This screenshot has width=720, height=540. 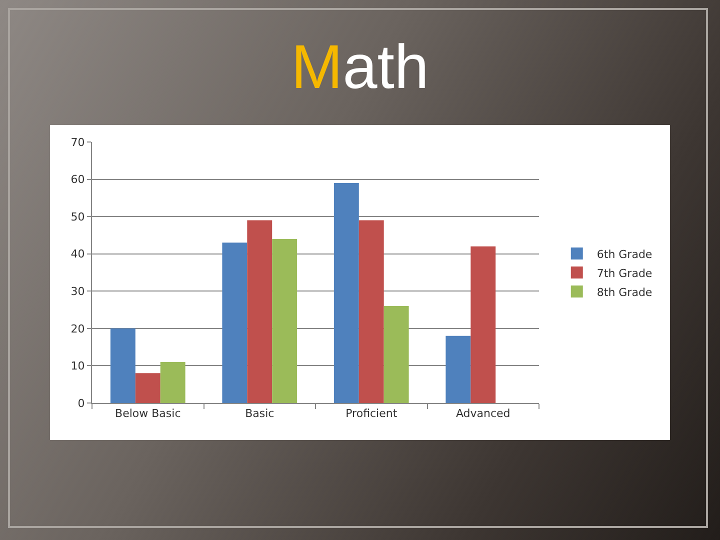 I want to click on y-tick-label: 30, so click(x=77, y=291).